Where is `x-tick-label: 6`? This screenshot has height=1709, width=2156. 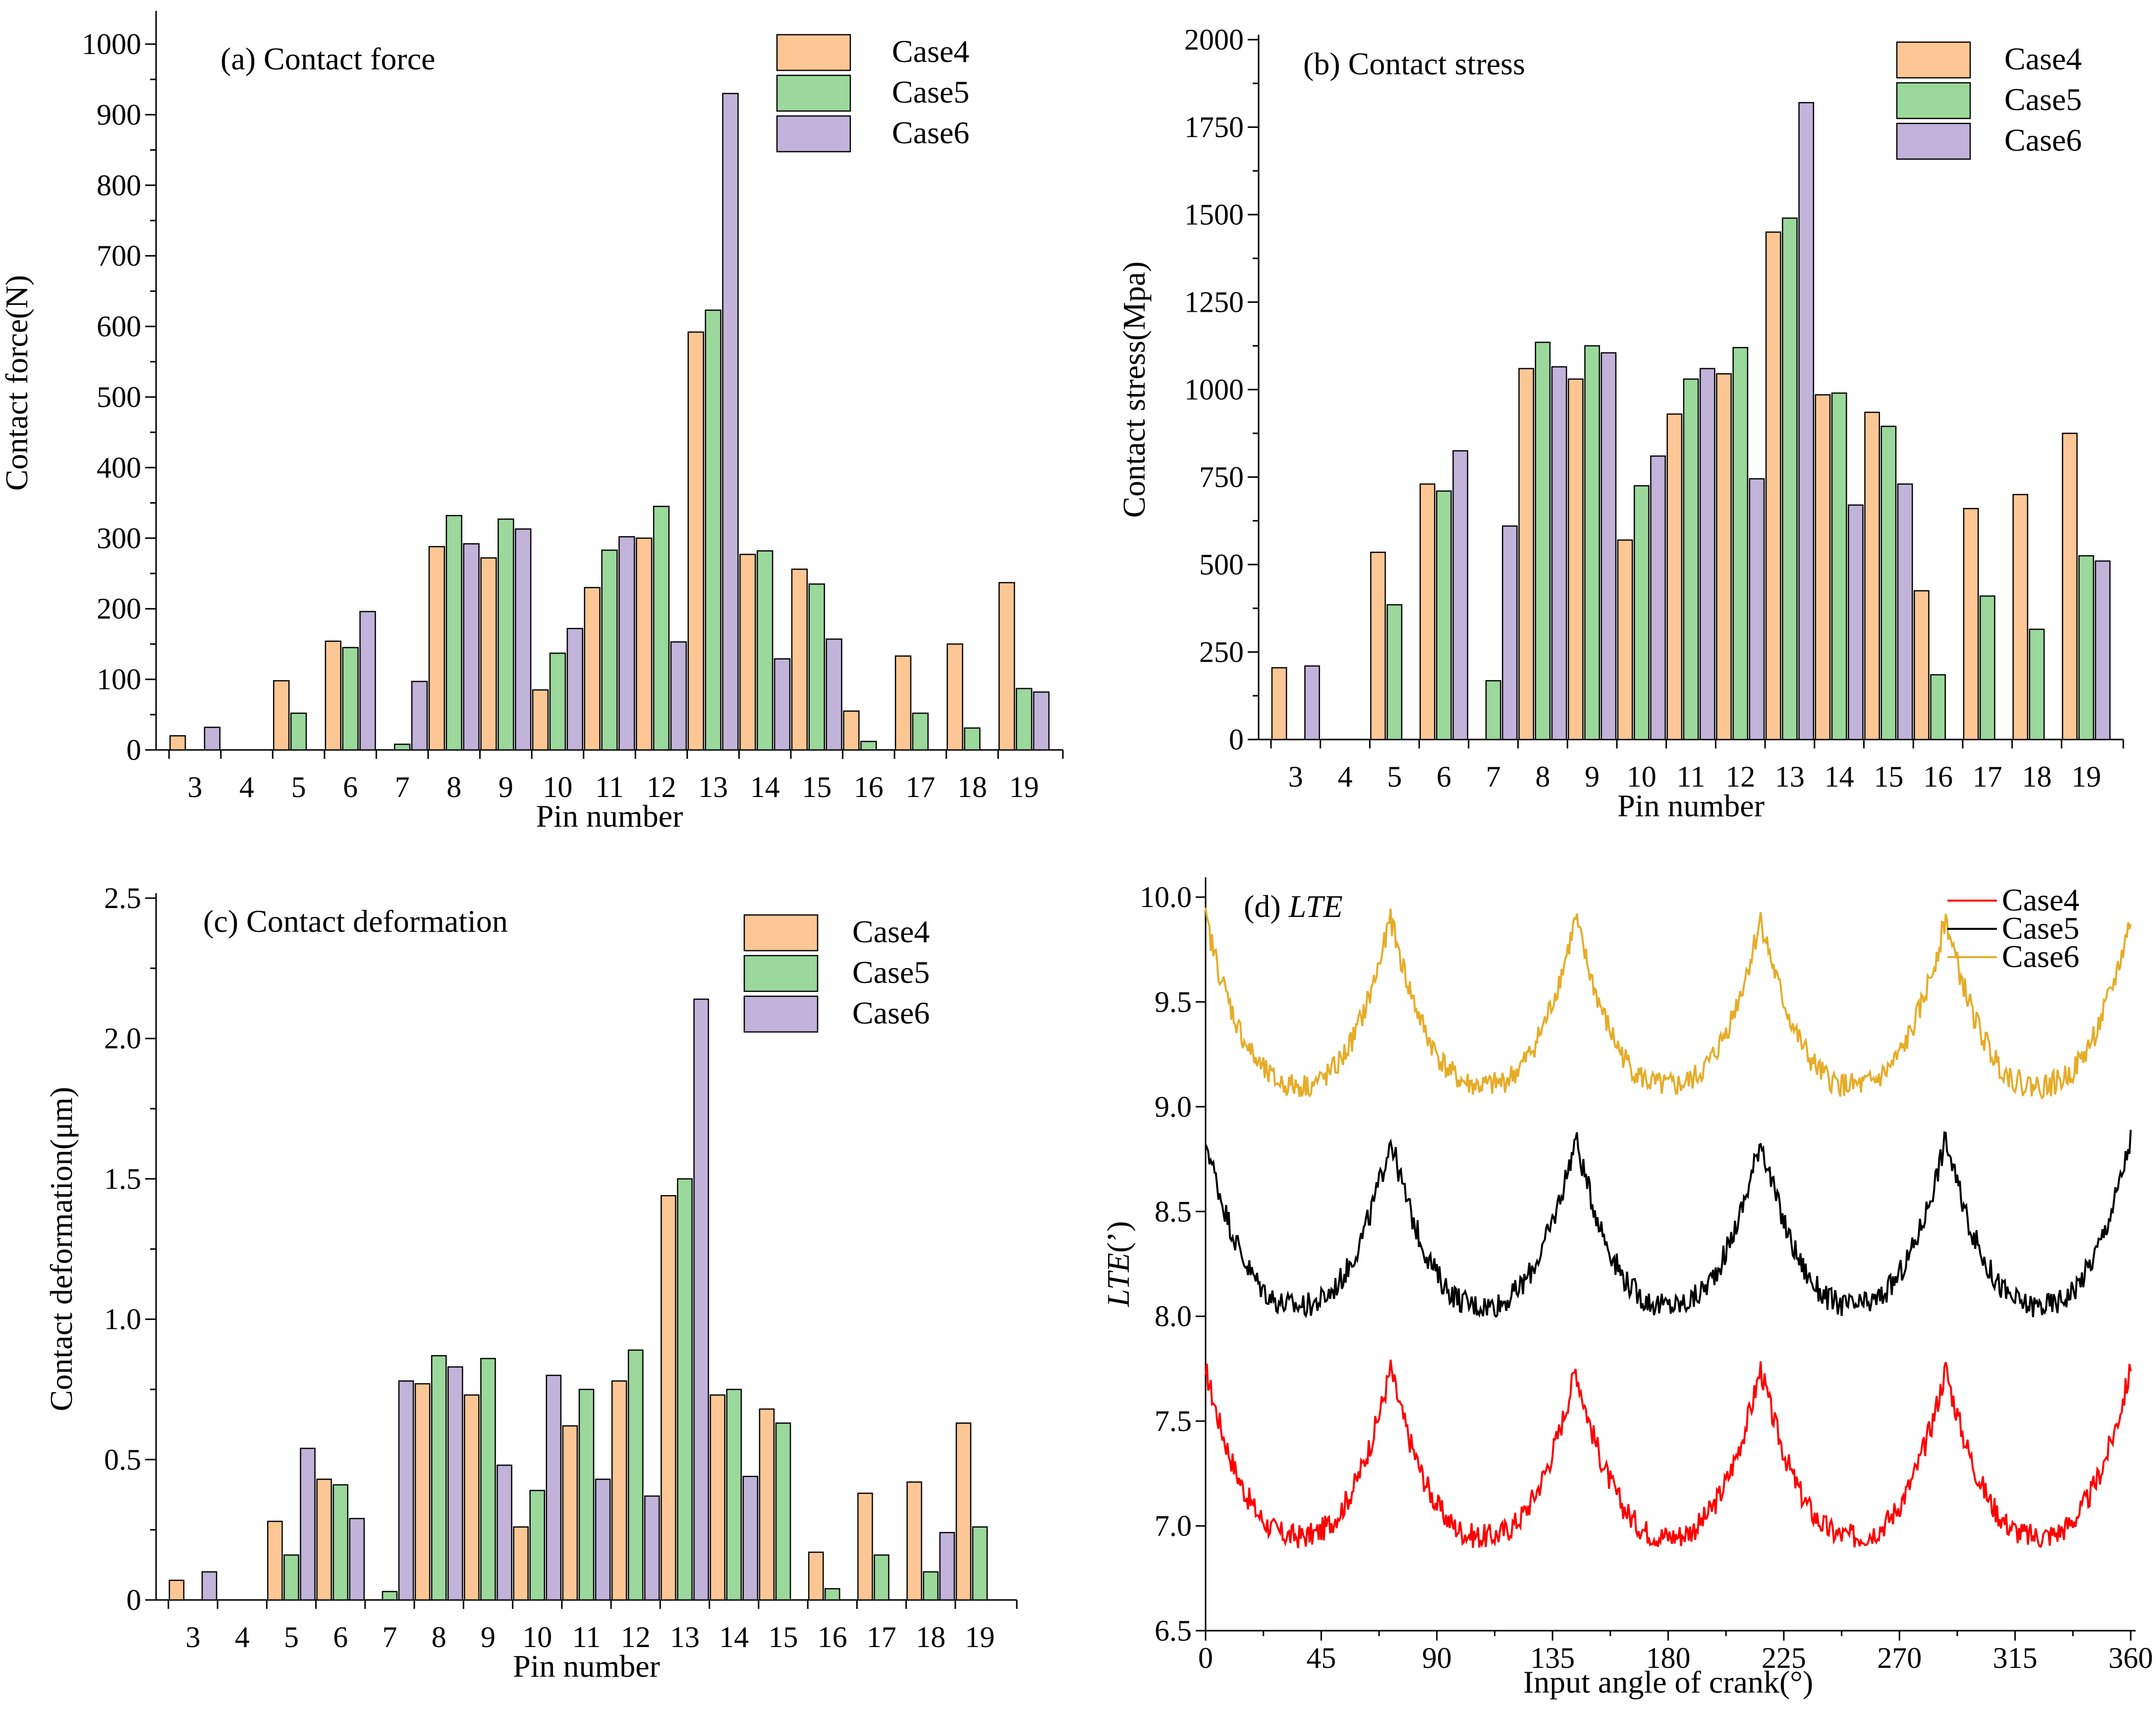
x-tick-label: 6 is located at coordinates (350, 787).